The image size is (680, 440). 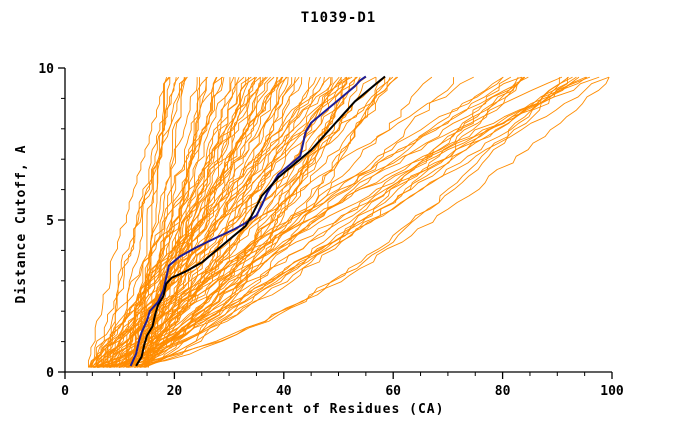 I want to click on chart-title: T1039-D1, so click(x=338, y=18).